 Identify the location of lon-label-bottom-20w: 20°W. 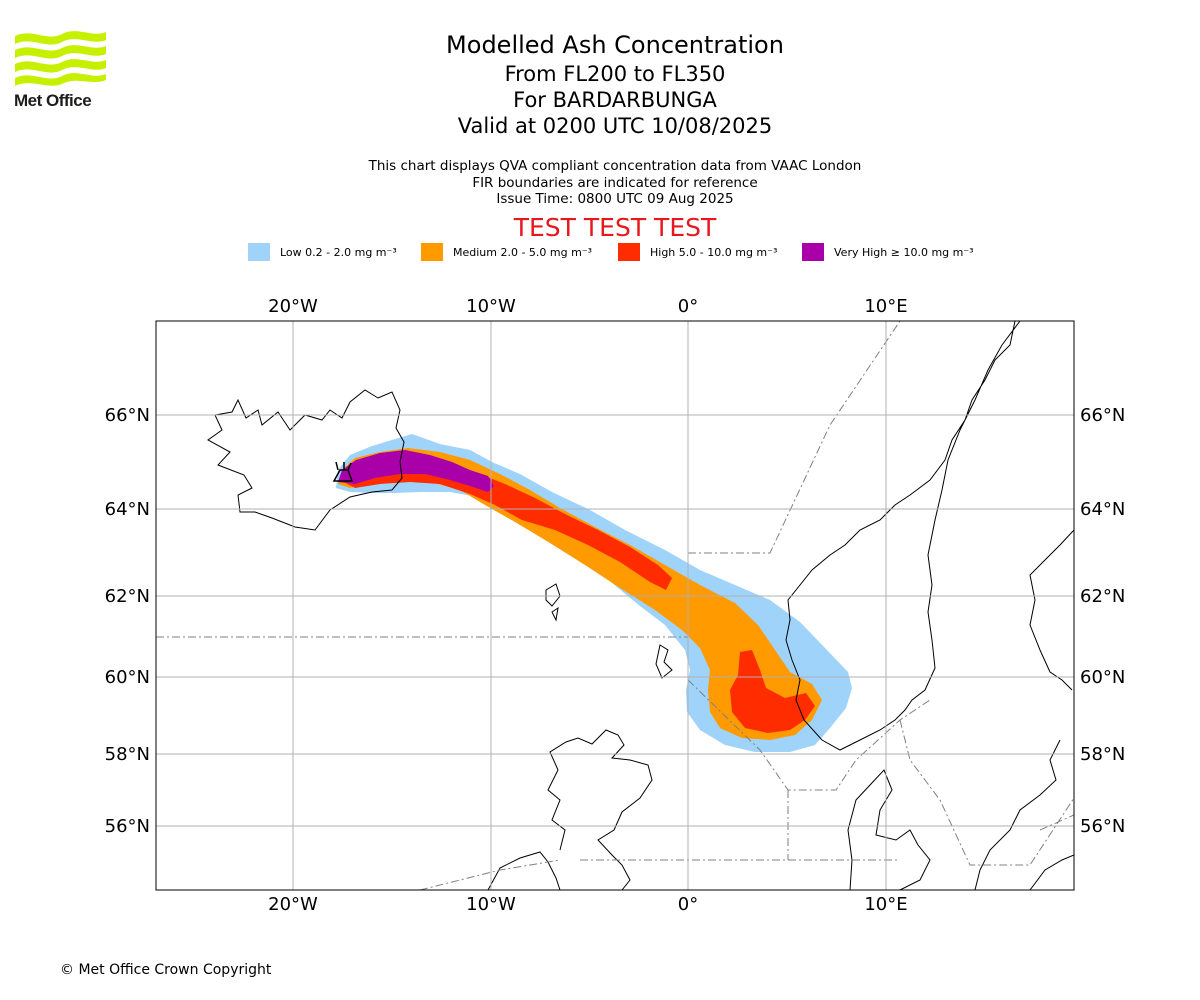
(293, 904).